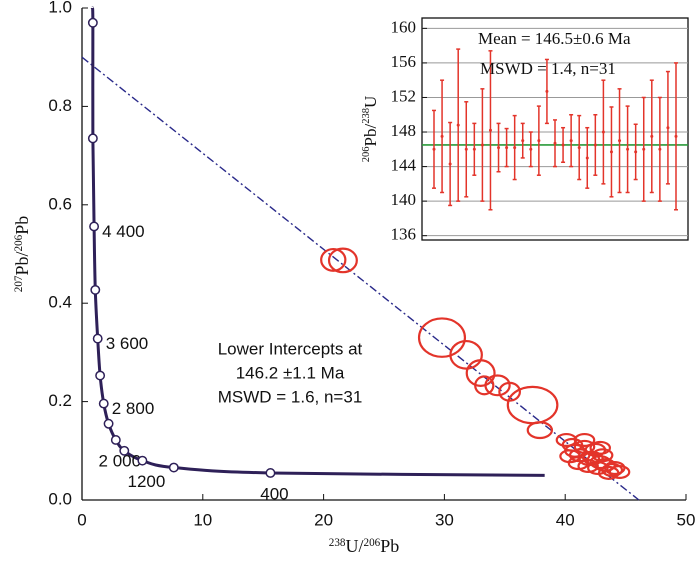 The width and height of the screenshot is (700, 561). I want to click on y-tick-label: 152, so click(404, 95).